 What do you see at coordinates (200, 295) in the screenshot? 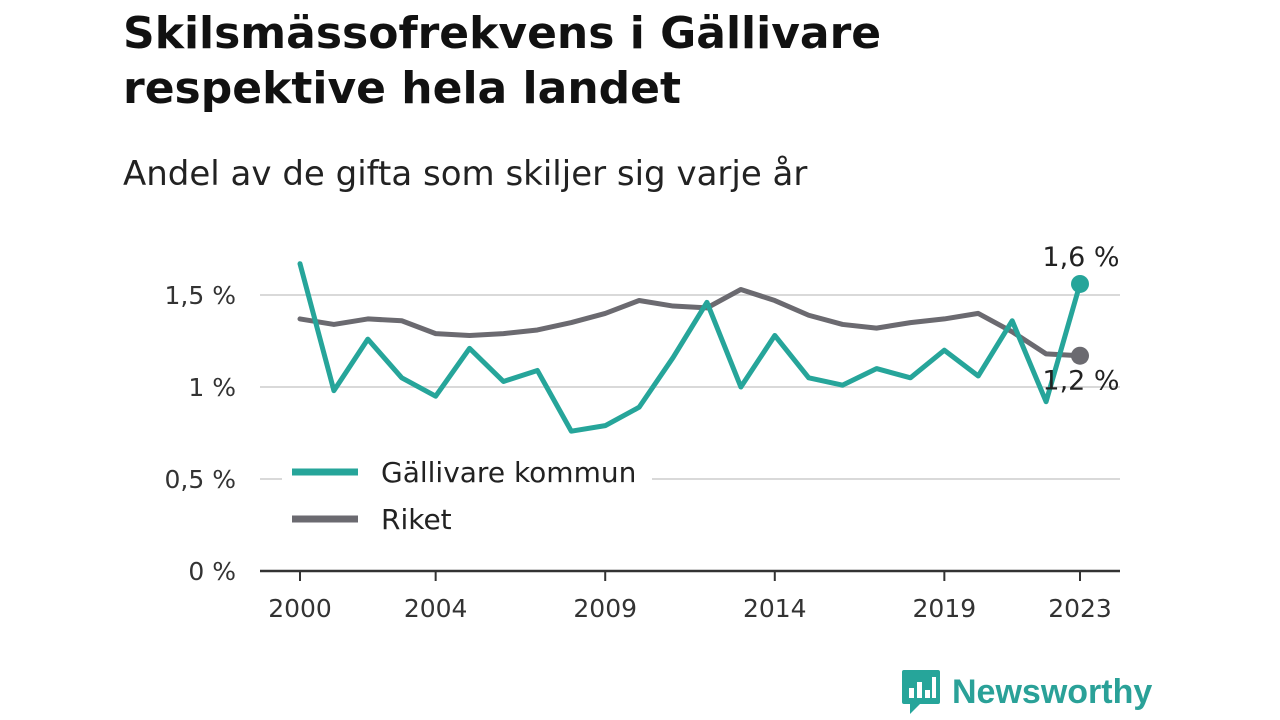
I see `y-tick-label-3: 1,5 %` at bounding box center [200, 295].